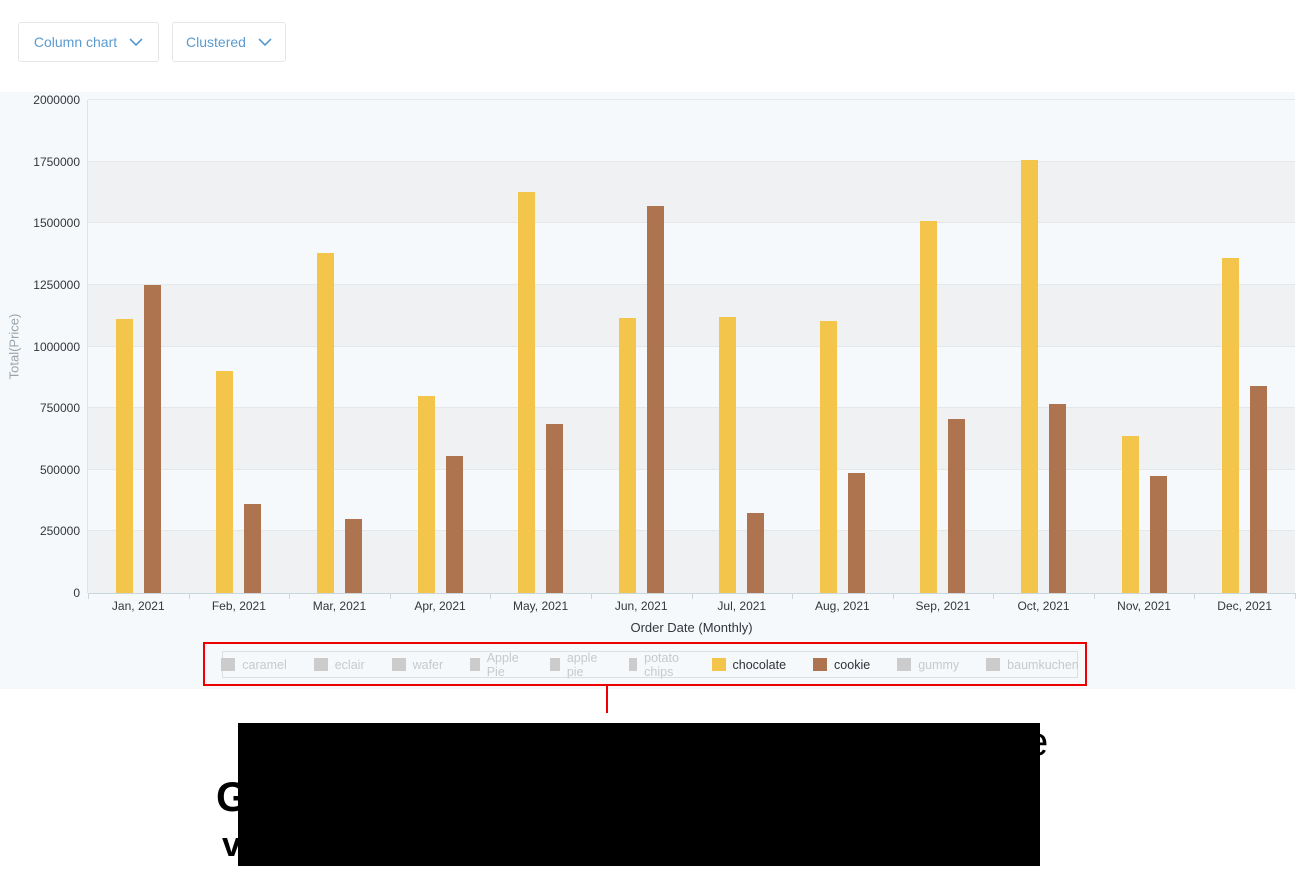 This screenshot has width=1301, height=880. I want to click on x-tick-label: Nov, 2021, so click(1144, 606).